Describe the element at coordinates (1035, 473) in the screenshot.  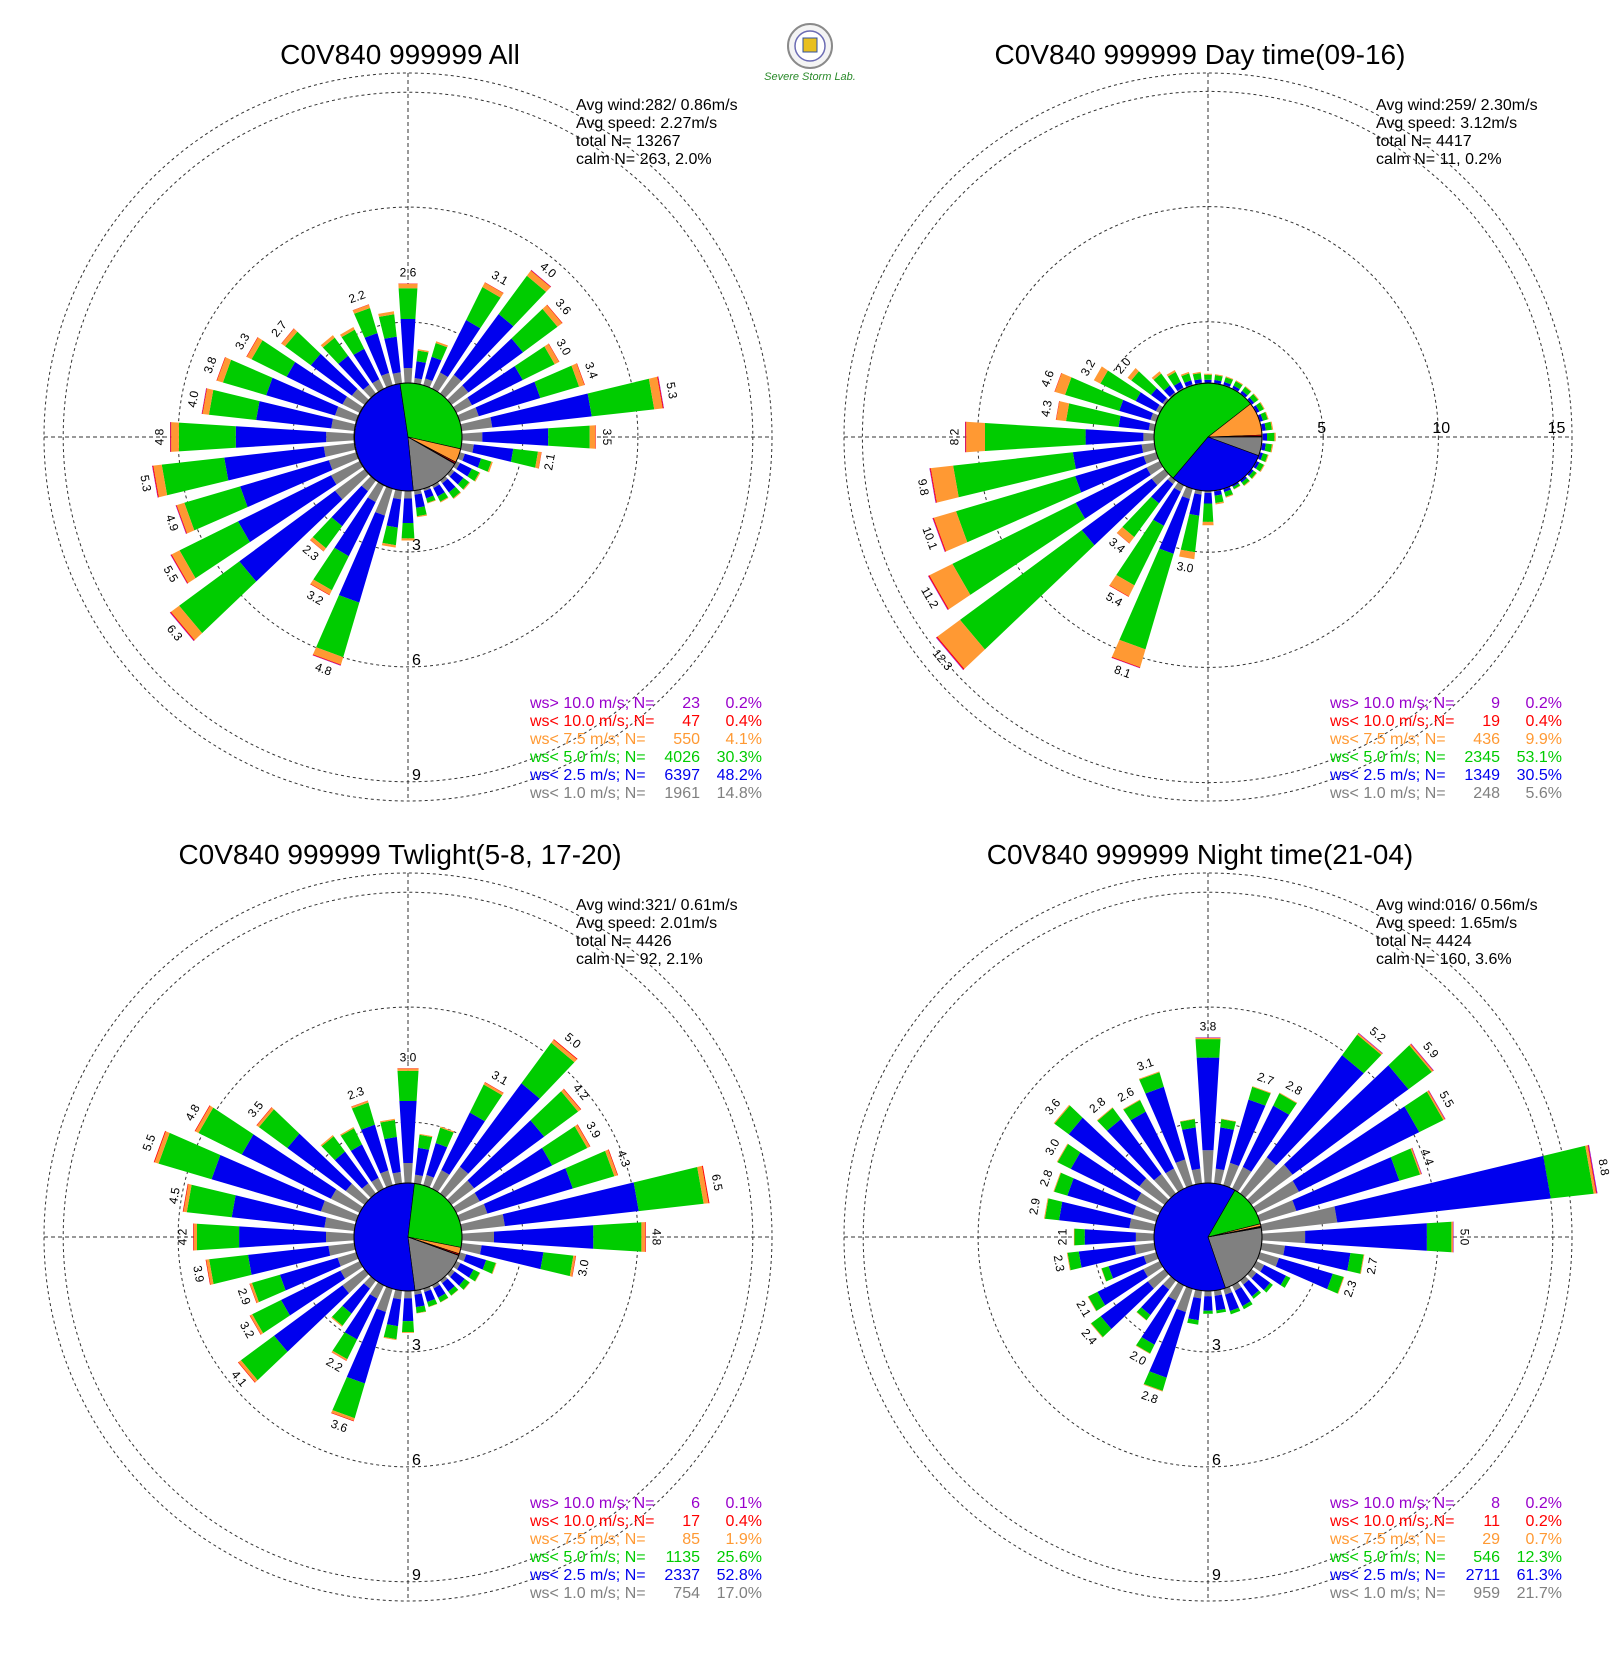
I see `direction-bar: 9.8` at that location.